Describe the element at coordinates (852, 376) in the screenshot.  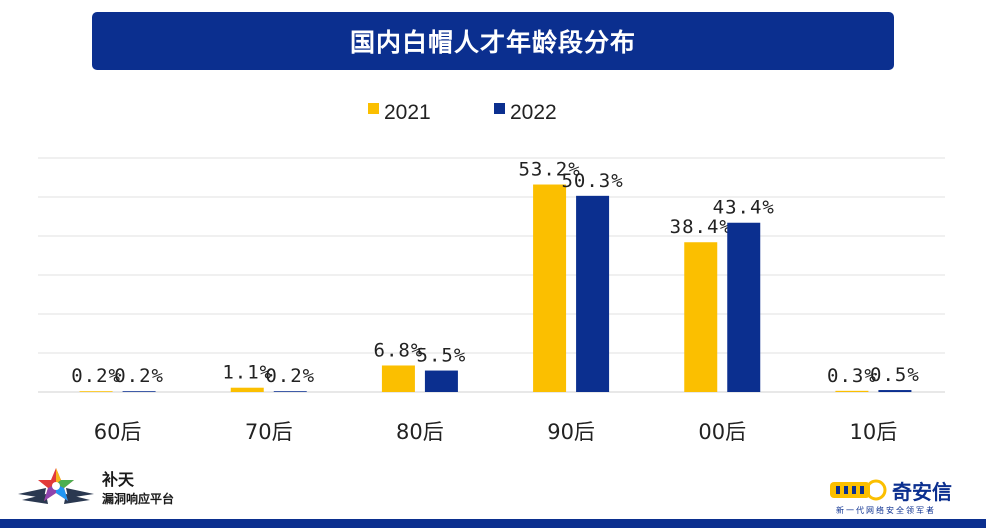
I see `data-label: 0.3%` at that location.